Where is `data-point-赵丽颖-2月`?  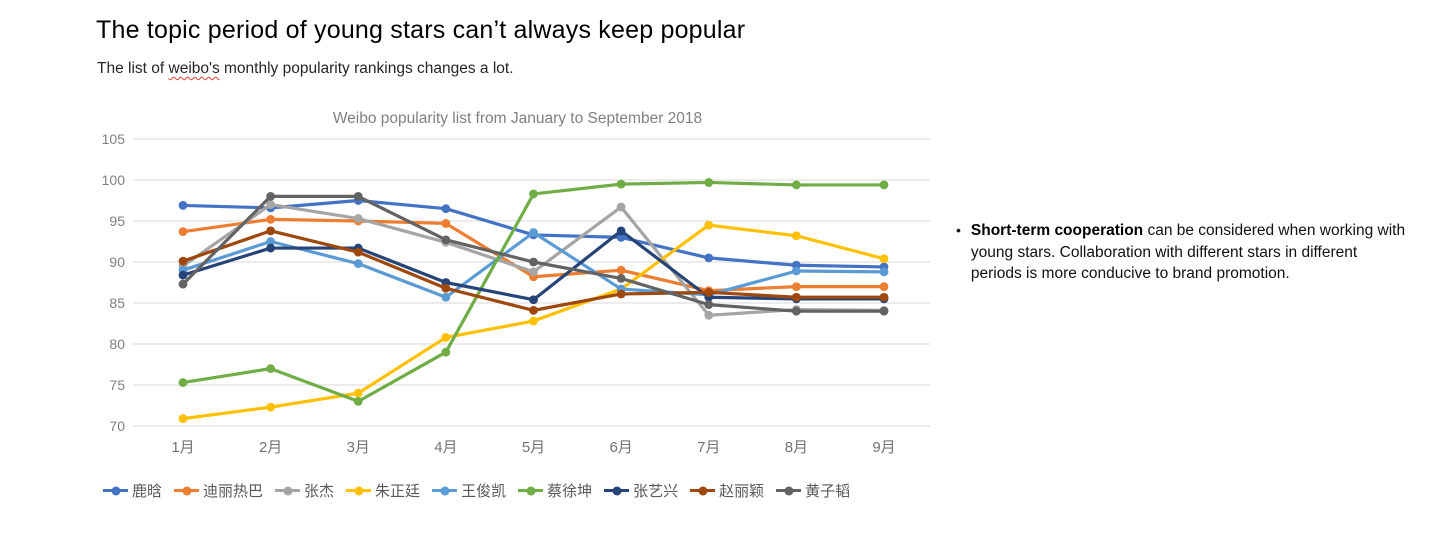
data-point-赵丽颖-2月 is located at coordinates (271, 231).